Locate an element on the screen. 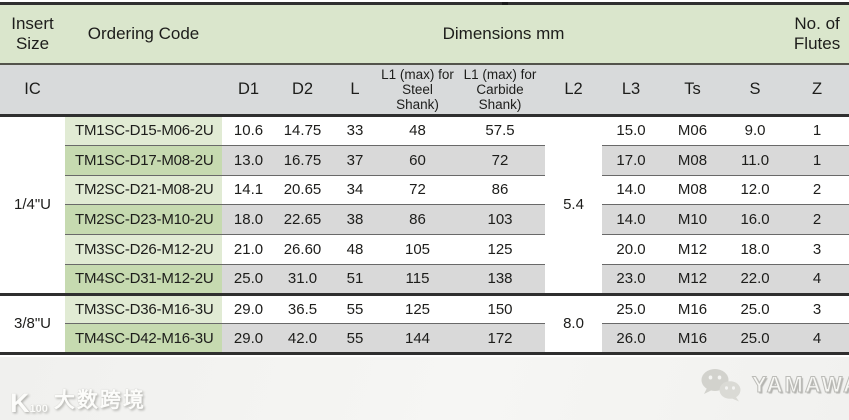  cell-ts: M10 is located at coordinates (692, 219).